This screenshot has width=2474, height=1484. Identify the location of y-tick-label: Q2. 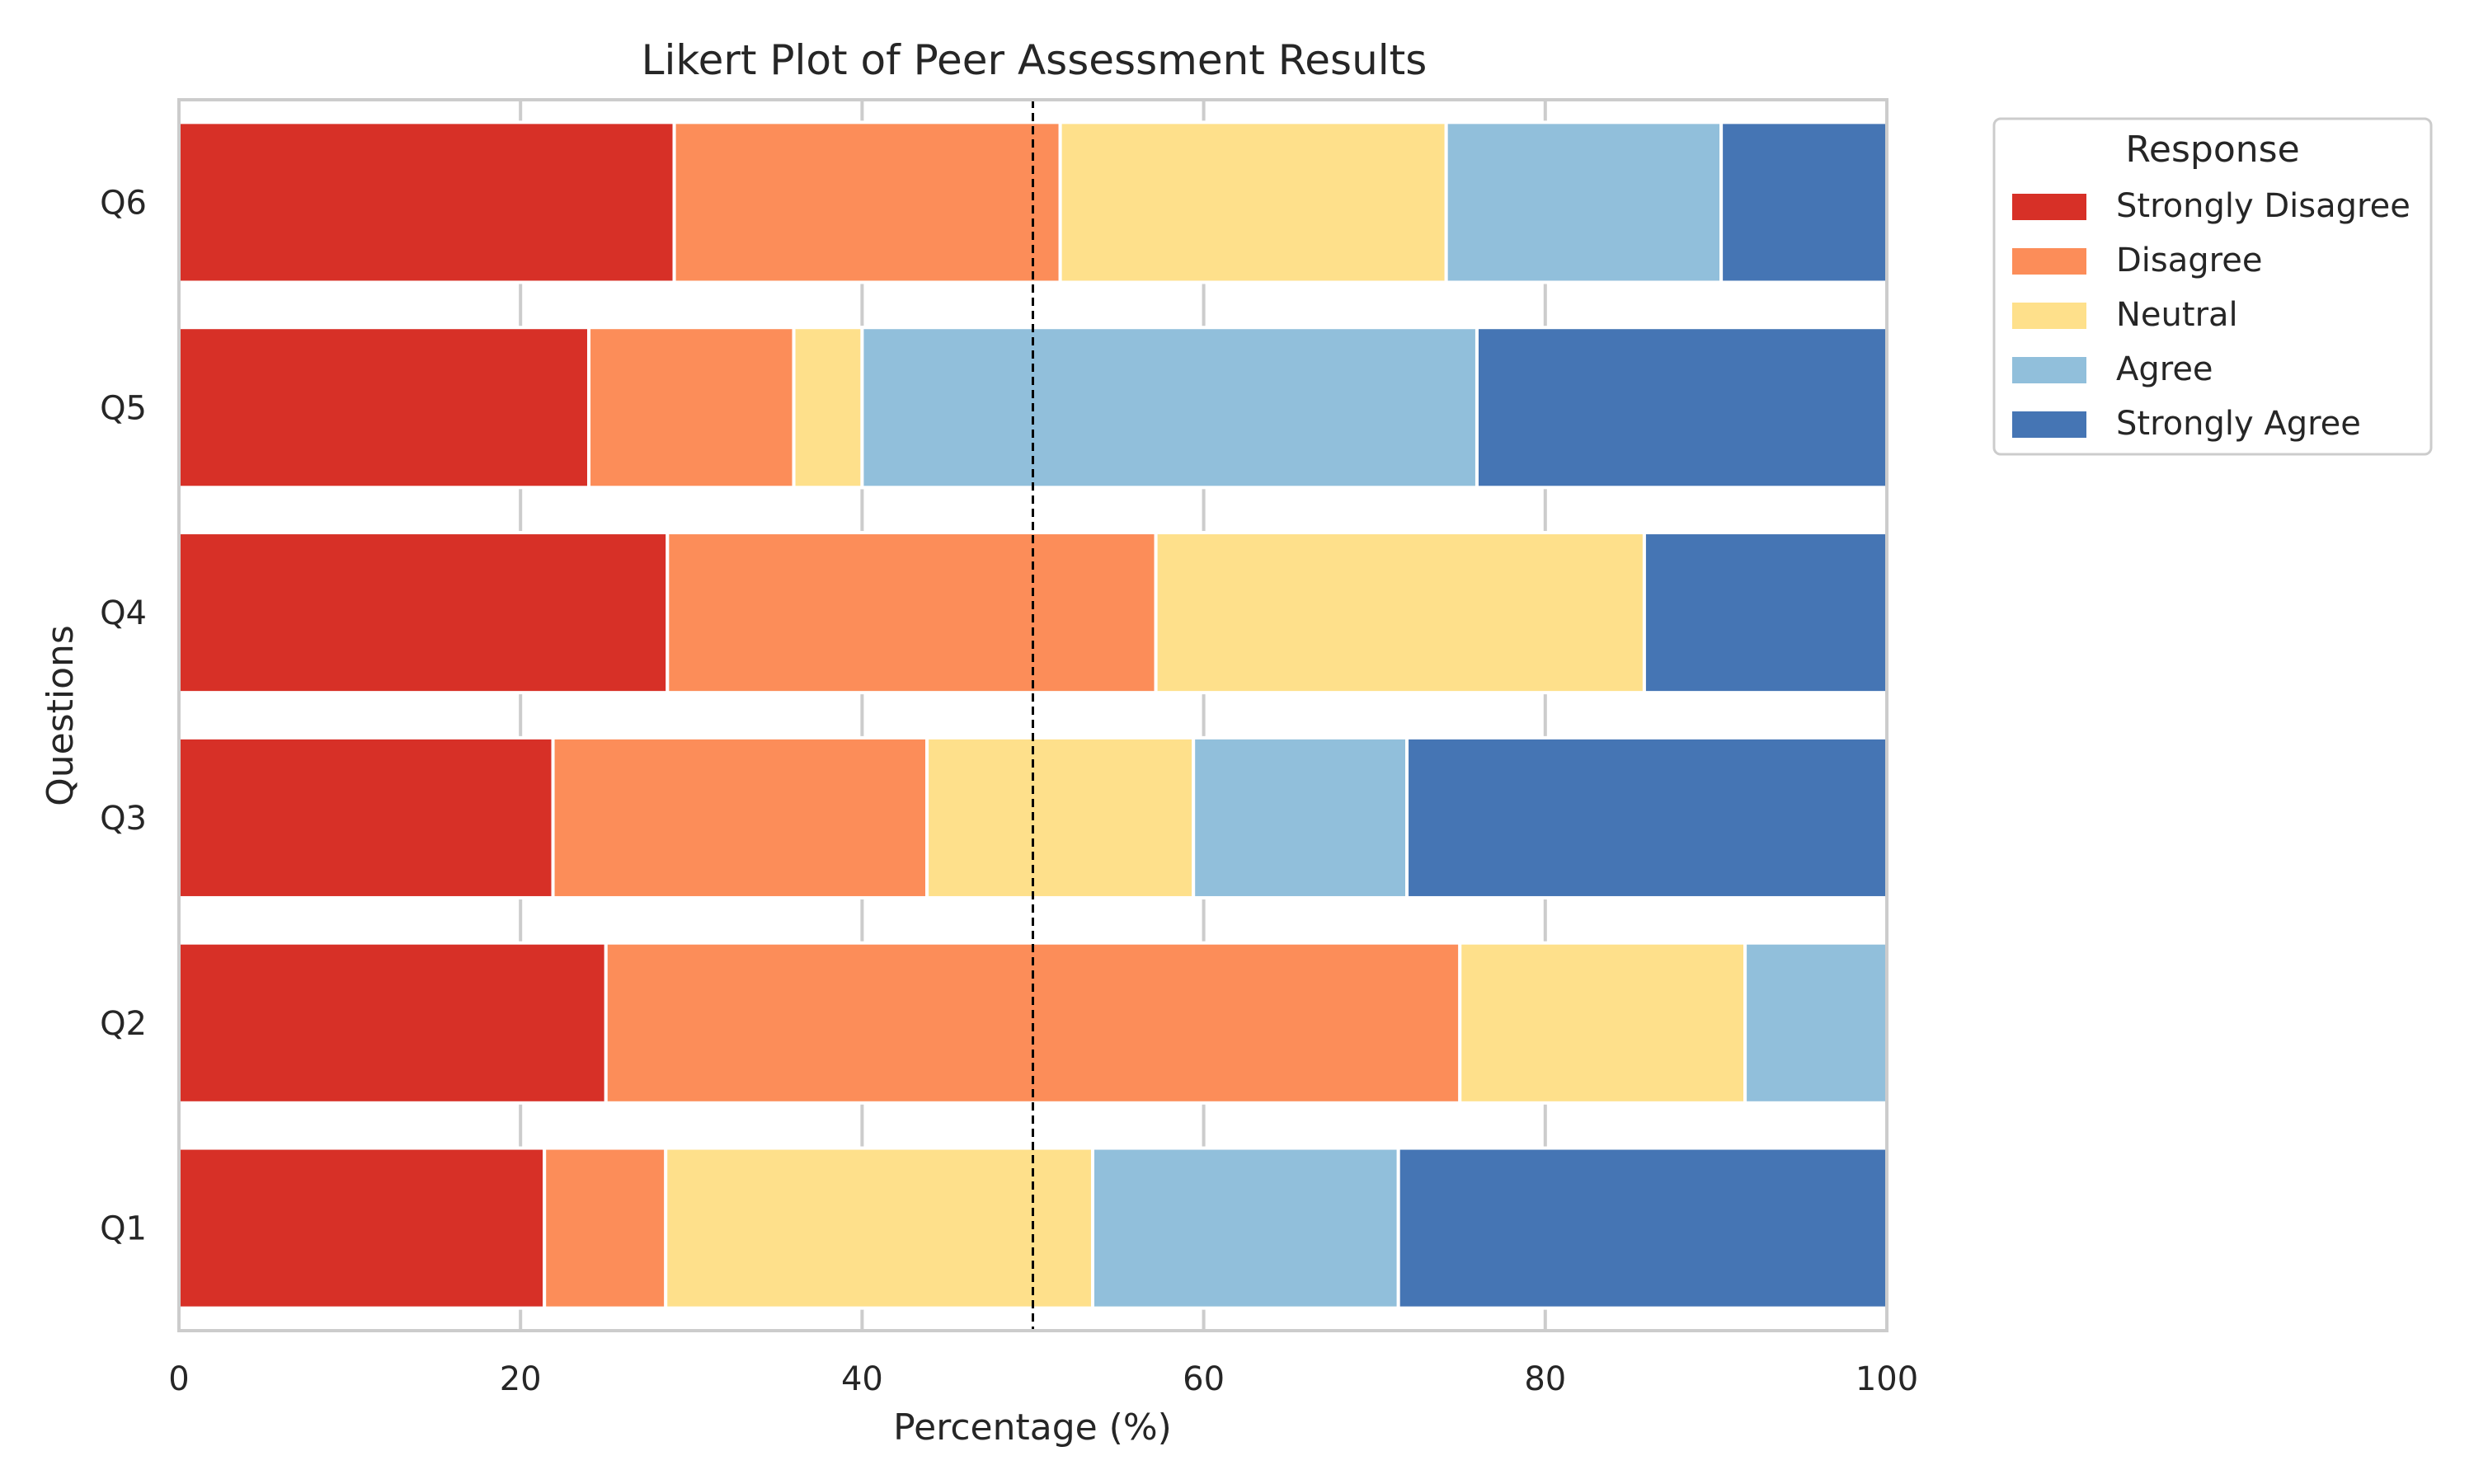
(123, 1024).